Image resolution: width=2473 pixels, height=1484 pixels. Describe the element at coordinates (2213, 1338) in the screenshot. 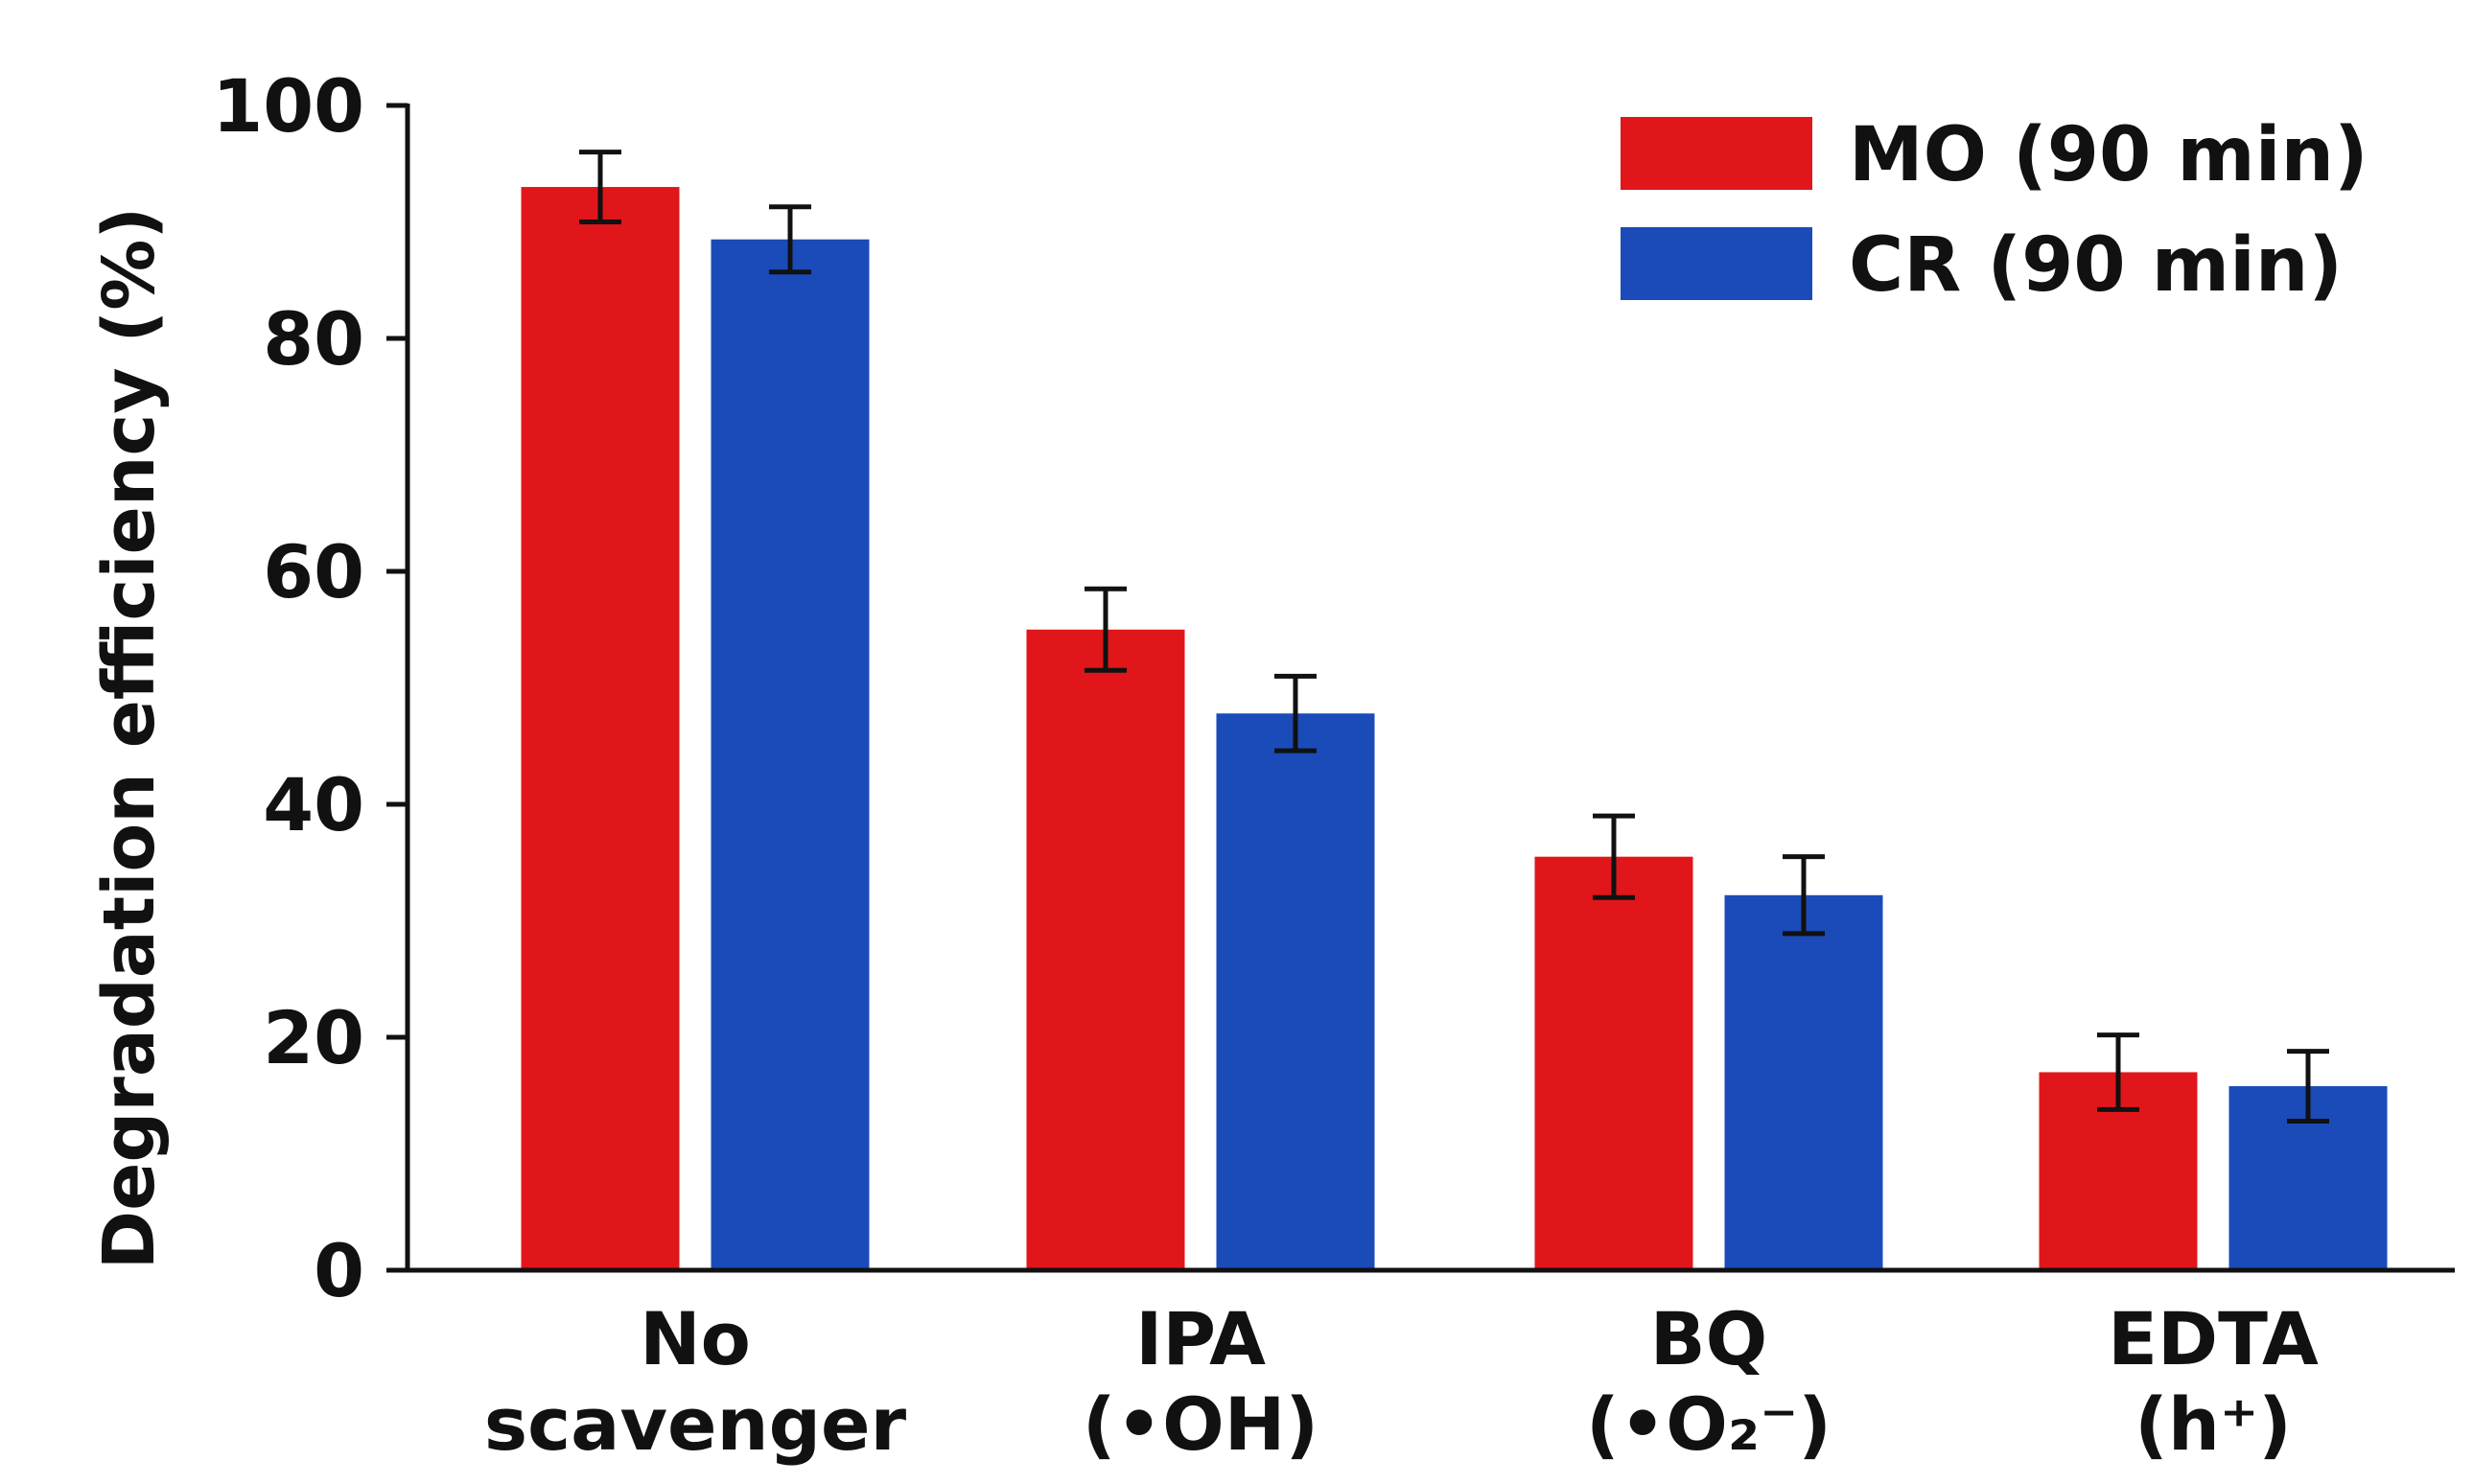

I see `category-label-line1: EDTA` at that location.